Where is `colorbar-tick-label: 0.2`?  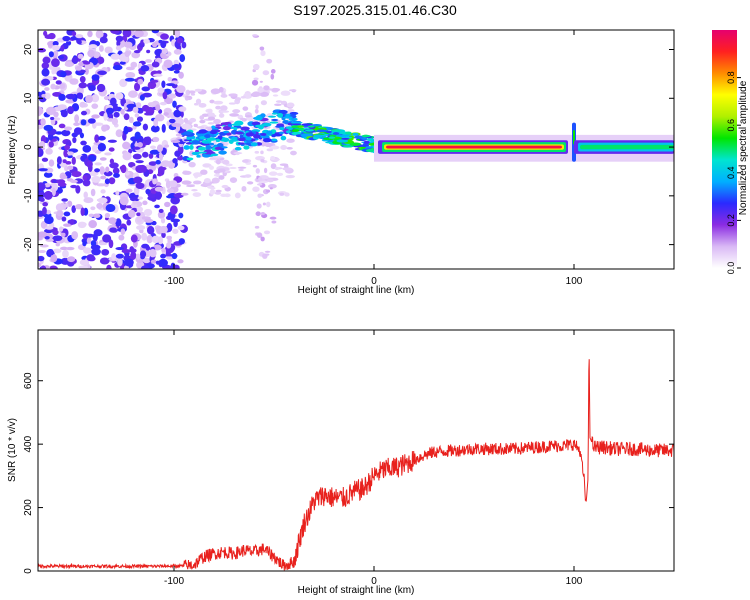
colorbar-tick-label: 0.2 is located at coordinates (731, 220).